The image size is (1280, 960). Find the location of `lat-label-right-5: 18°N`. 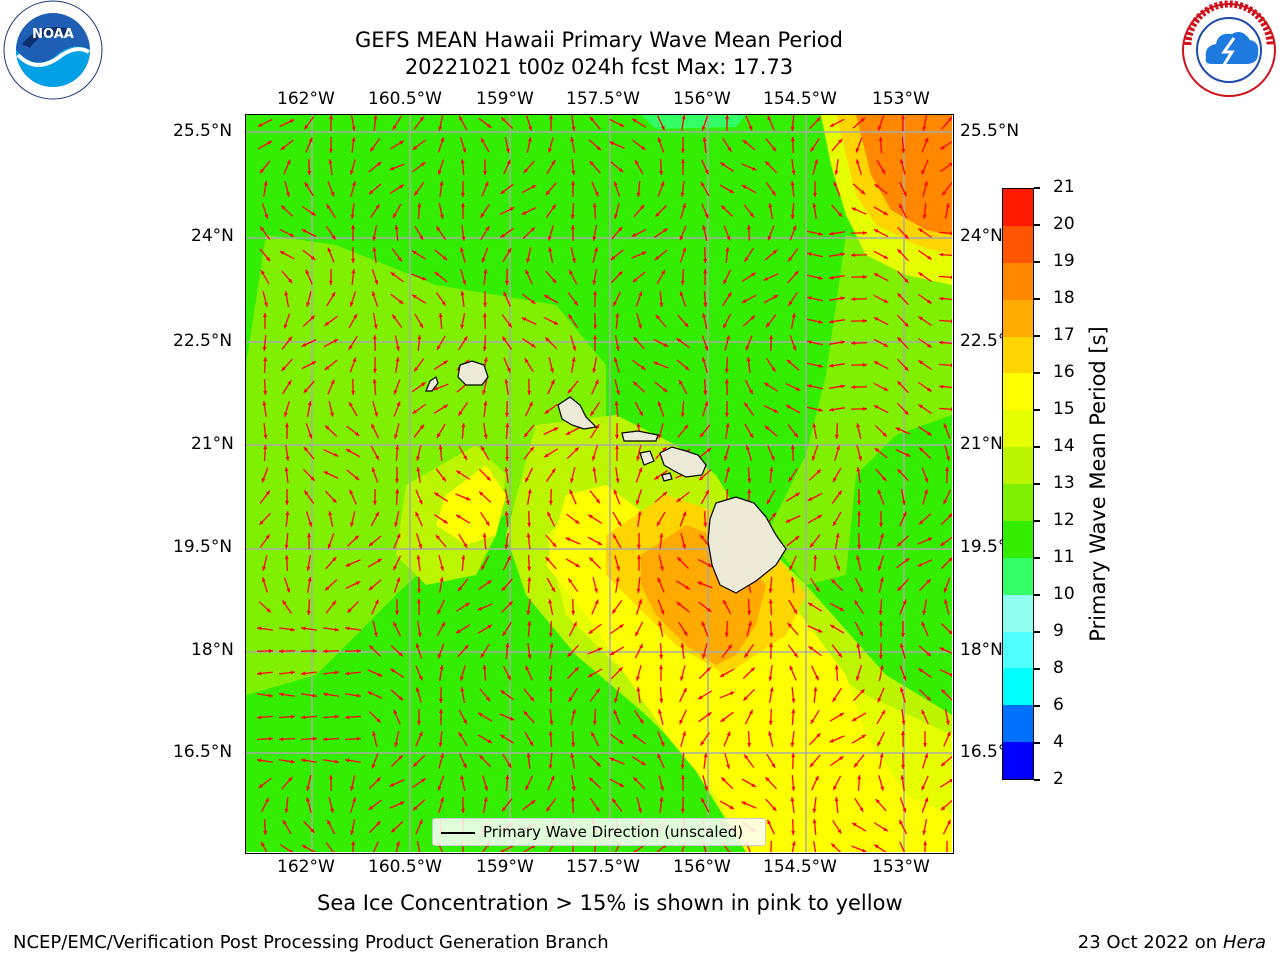

lat-label-right-5: 18°N is located at coordinates (981, 650).